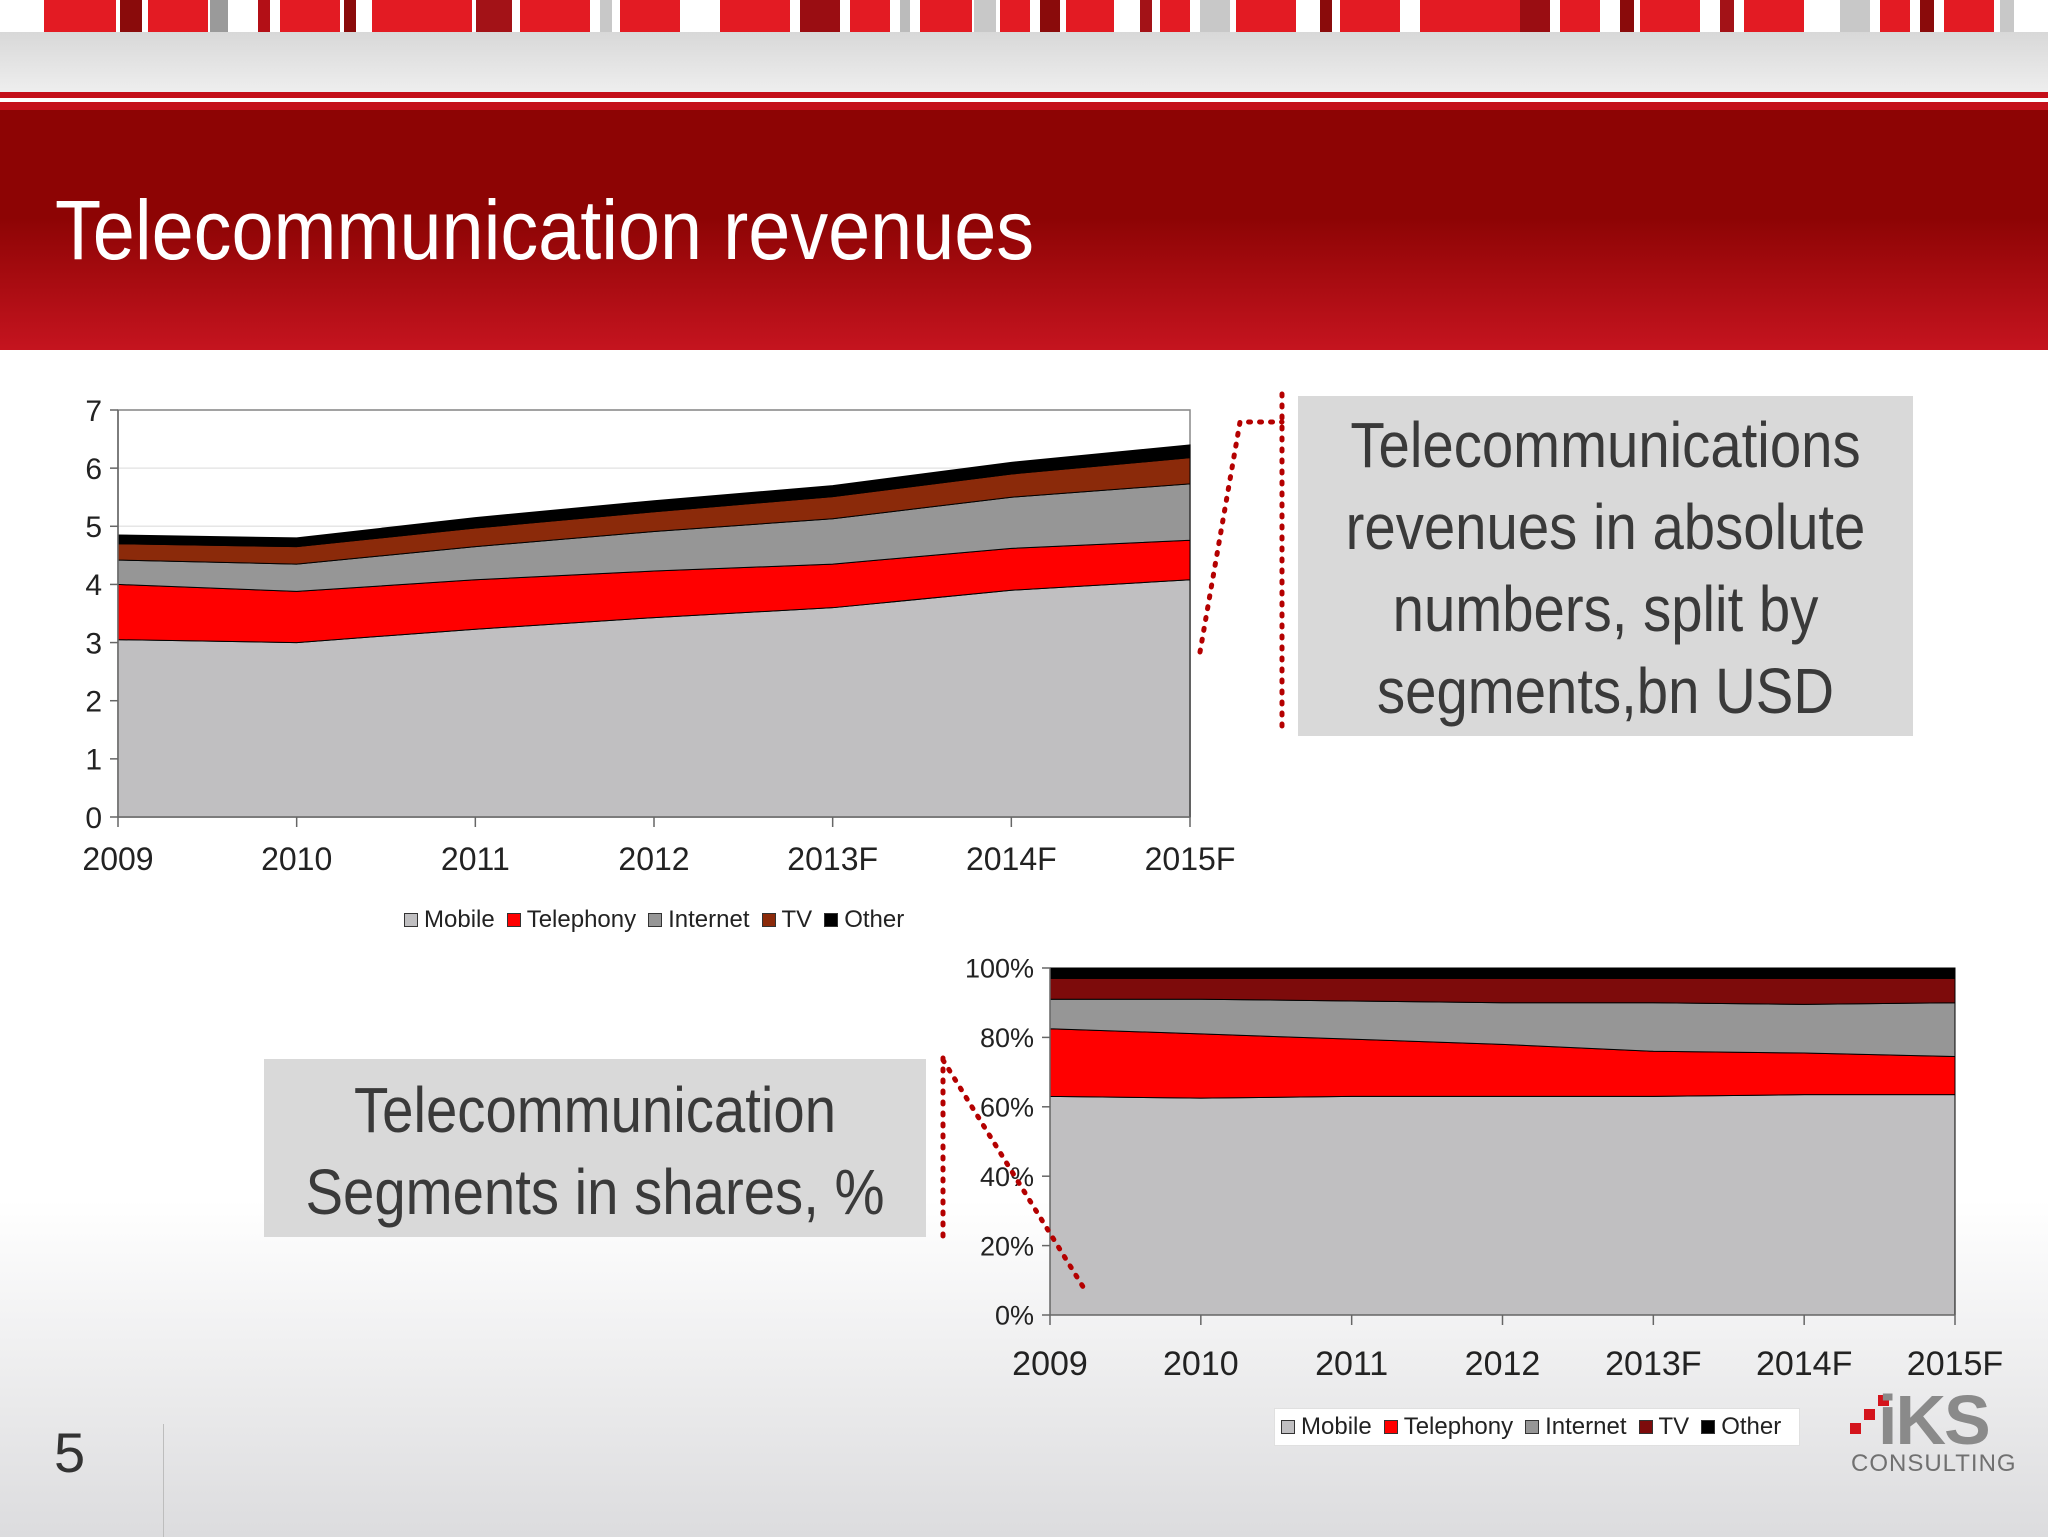 The height and width of the screenshot is (1537, 2048). Describe the element at coordinates (1014, 1316) in the screenshot. I see `y-tick-label: 0%` at that location.